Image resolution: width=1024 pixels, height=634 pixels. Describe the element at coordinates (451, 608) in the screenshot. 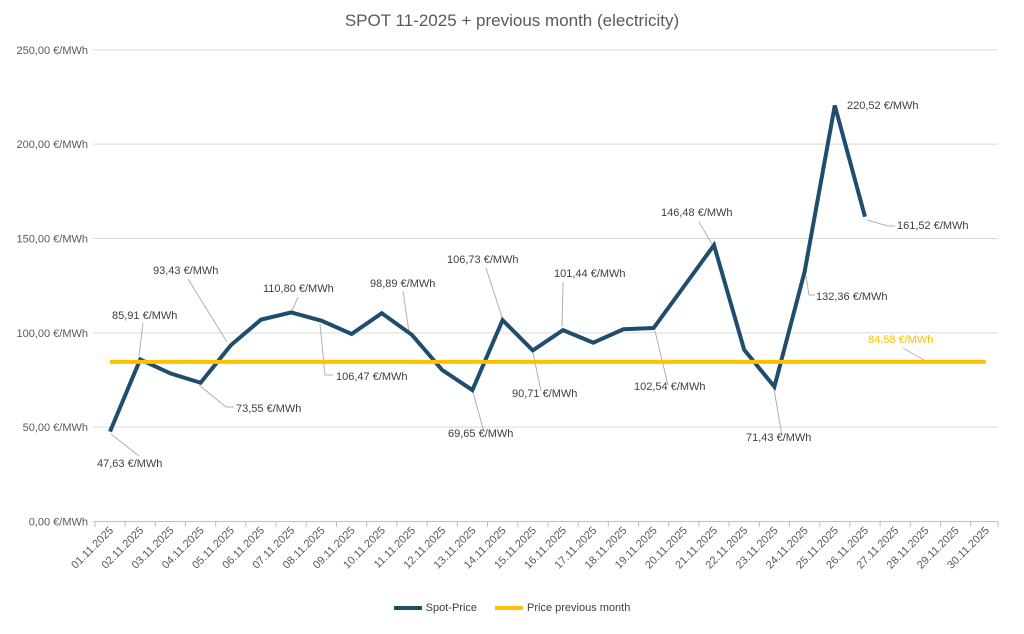

I see `legend-label-spot-price: Spot-Price` at that location.